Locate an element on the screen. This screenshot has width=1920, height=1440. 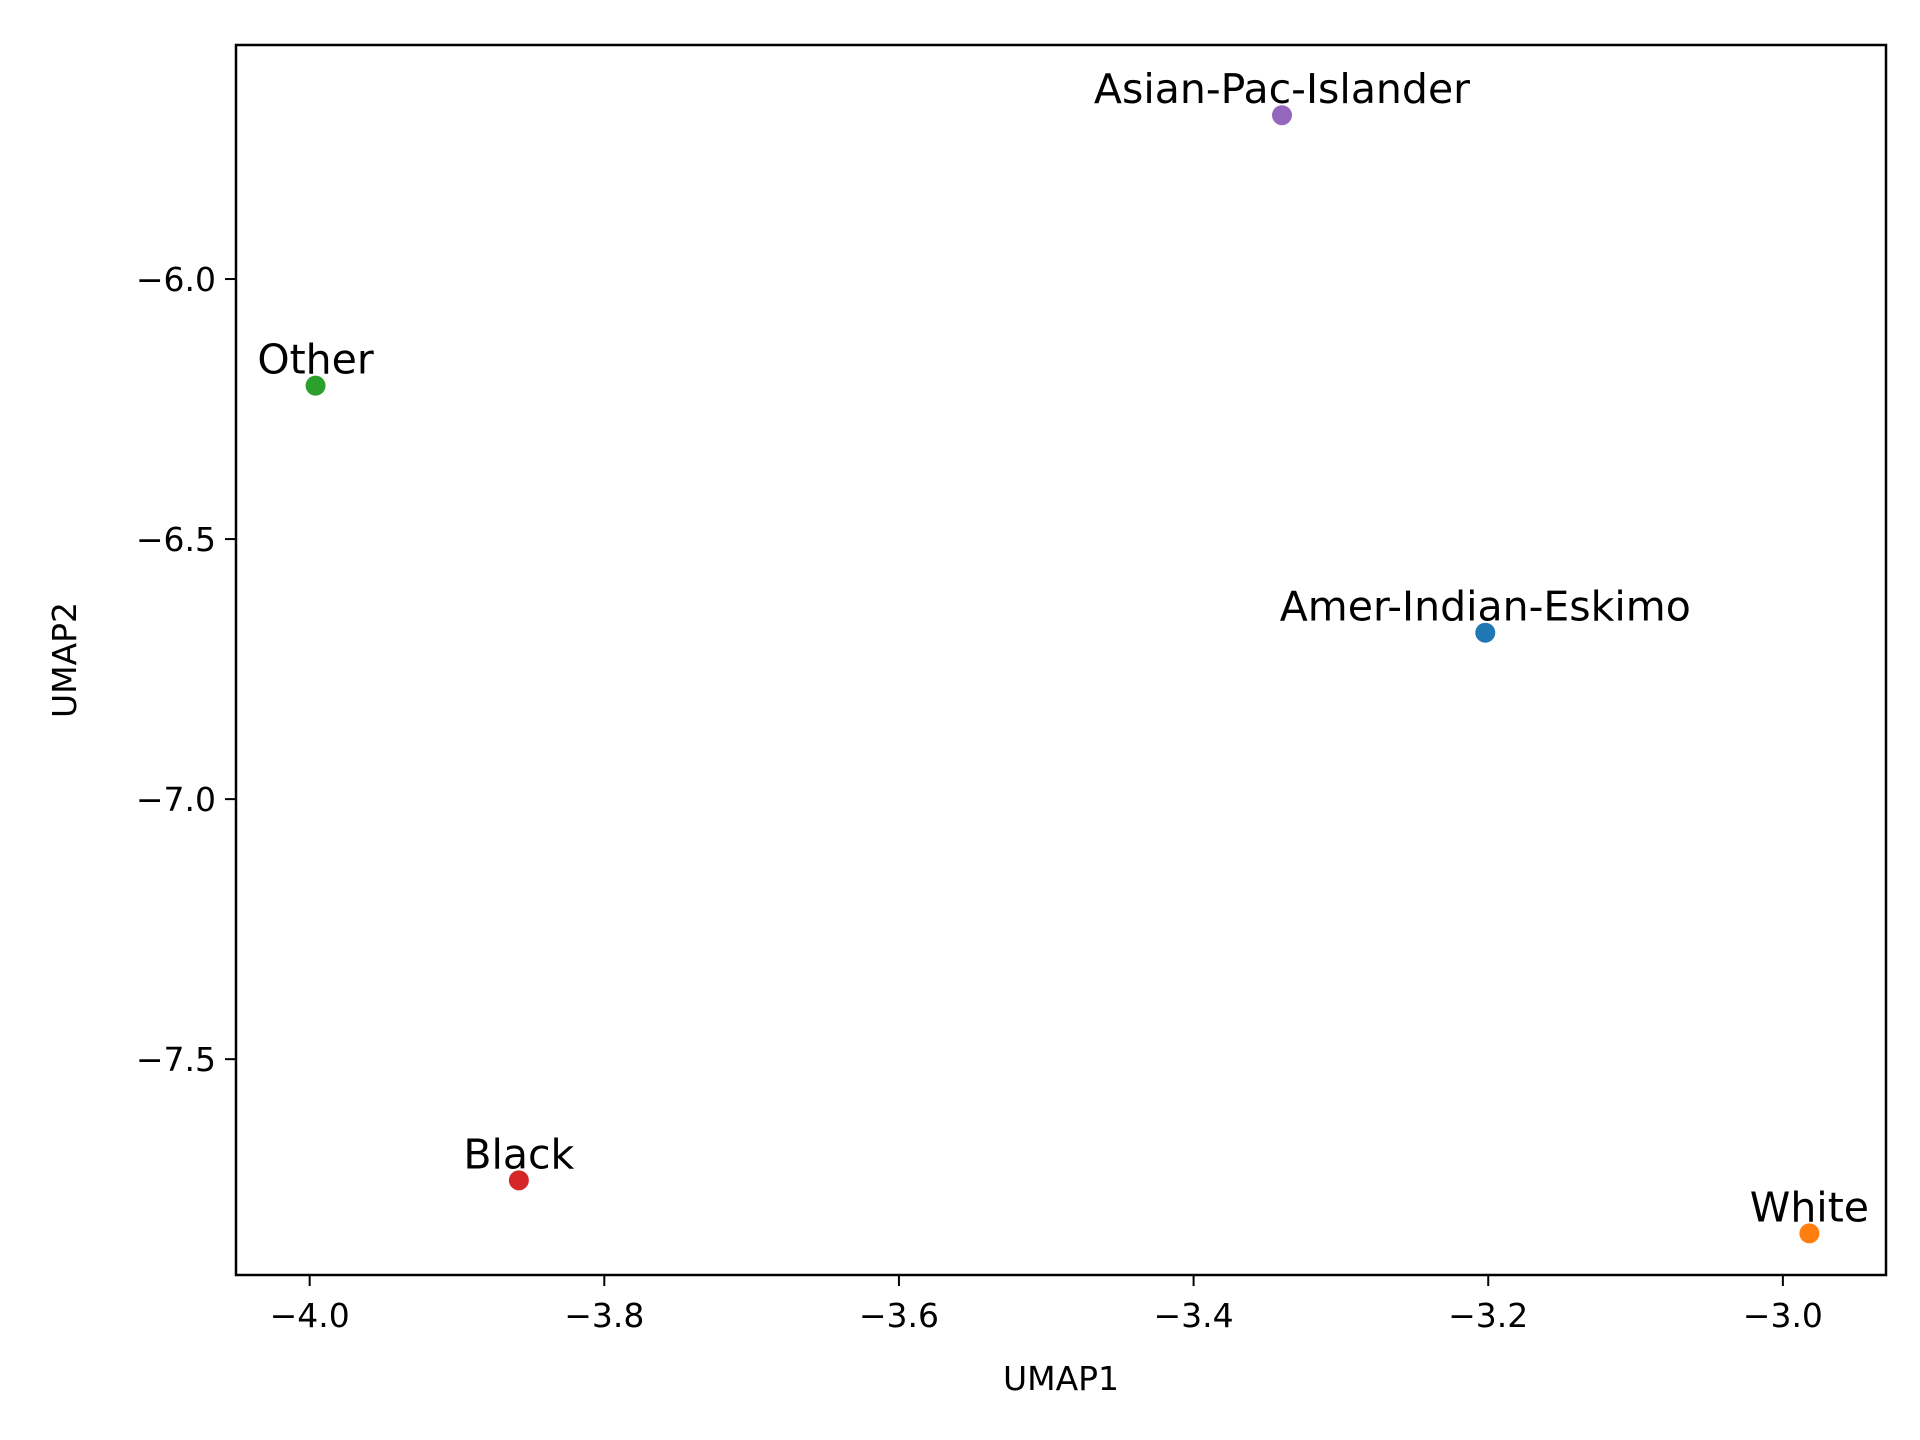
y-tick-label: −6.5 is located at coordinates (176, 539).